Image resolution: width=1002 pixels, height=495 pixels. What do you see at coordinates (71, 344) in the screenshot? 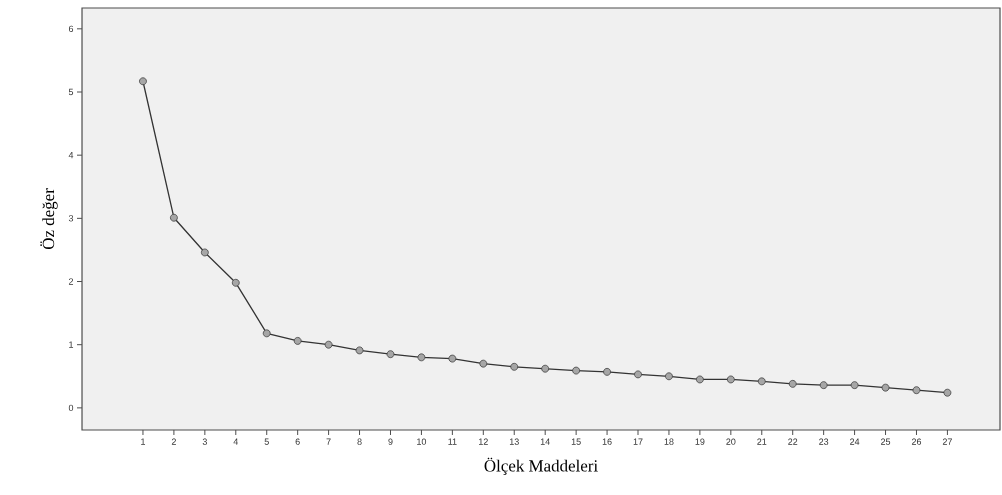
I see `y-tick-label: 1` at bounding box center [71, 344].